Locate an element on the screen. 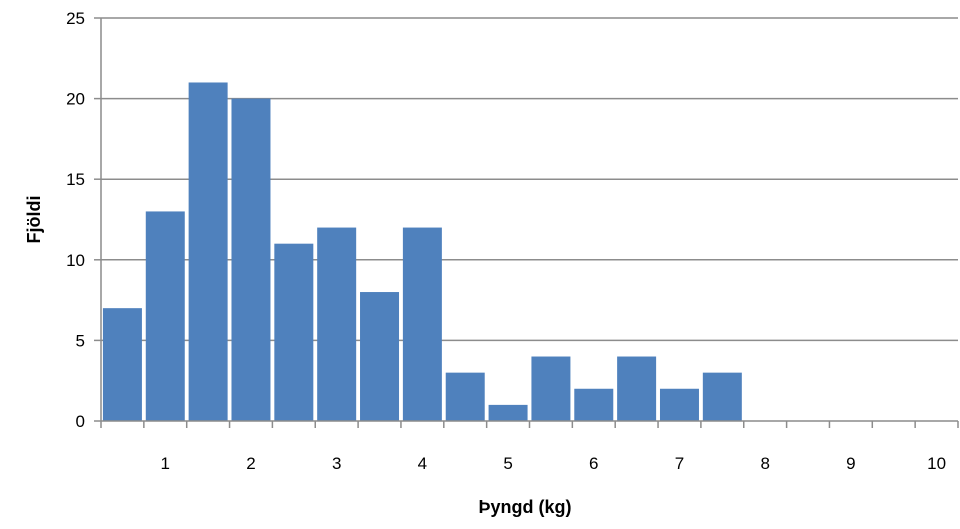 The width and height of the screenshot is (960, 529). y-tick-label-20: 20 is located at coordinates (75, 99).